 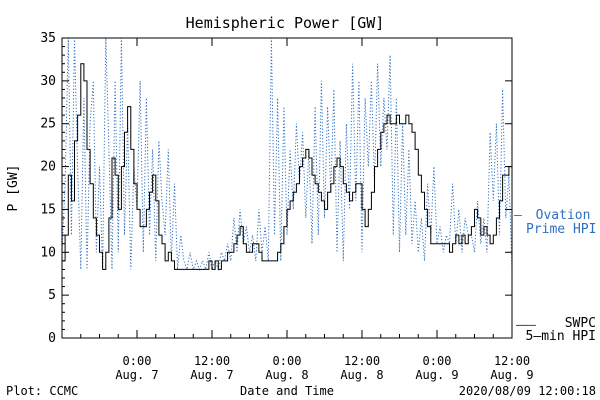 What do you see at coordinates (48, 252) in the screenshot?
I see `y-tick-label: 10` at bounding box center [48, 252].